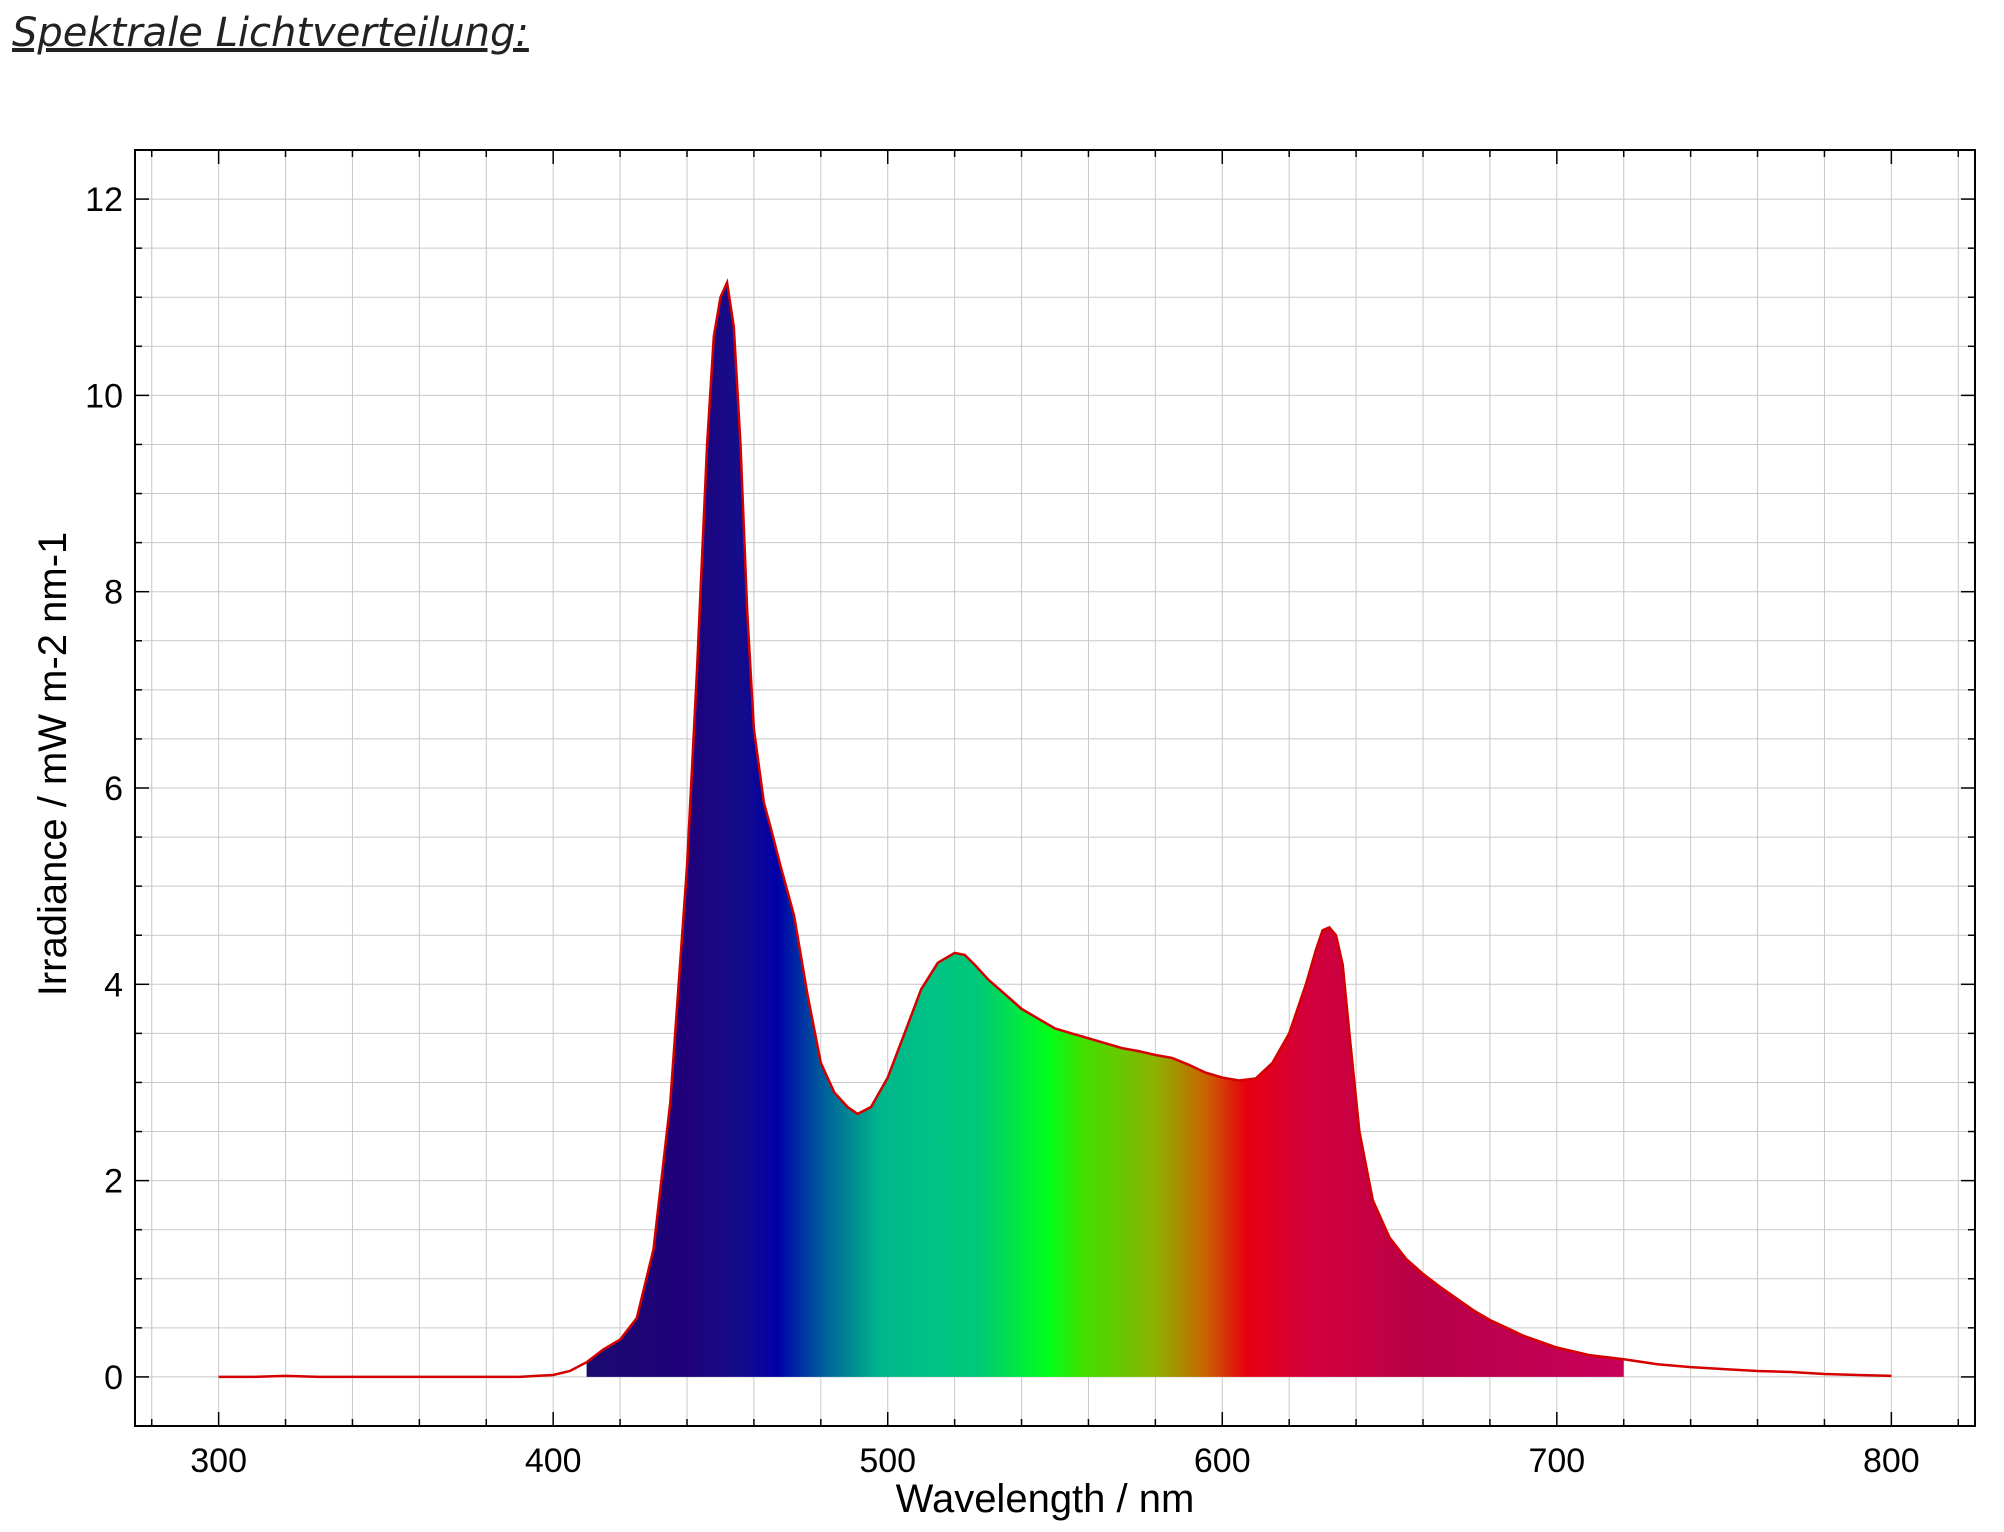  I want to click on x-tick-label: 800, so click(1891, 1461).